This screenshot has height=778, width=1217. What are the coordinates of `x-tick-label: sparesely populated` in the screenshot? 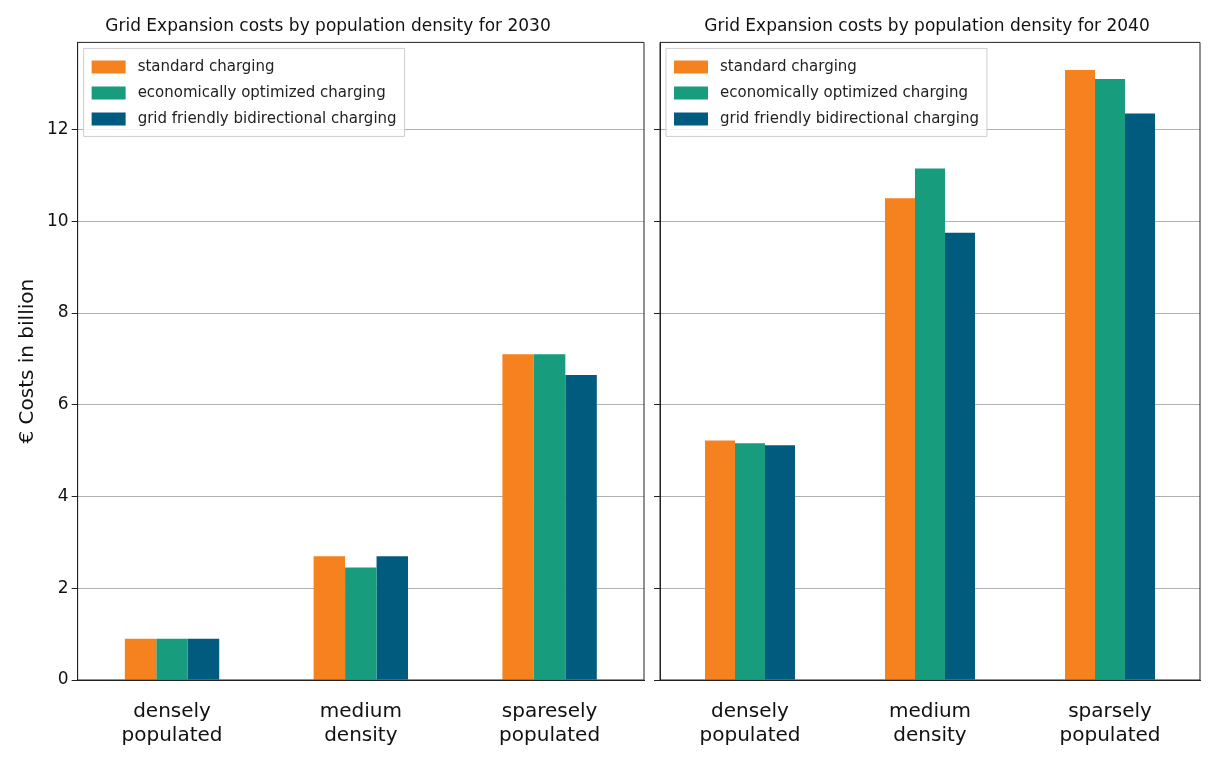 It's located at (550, 722).